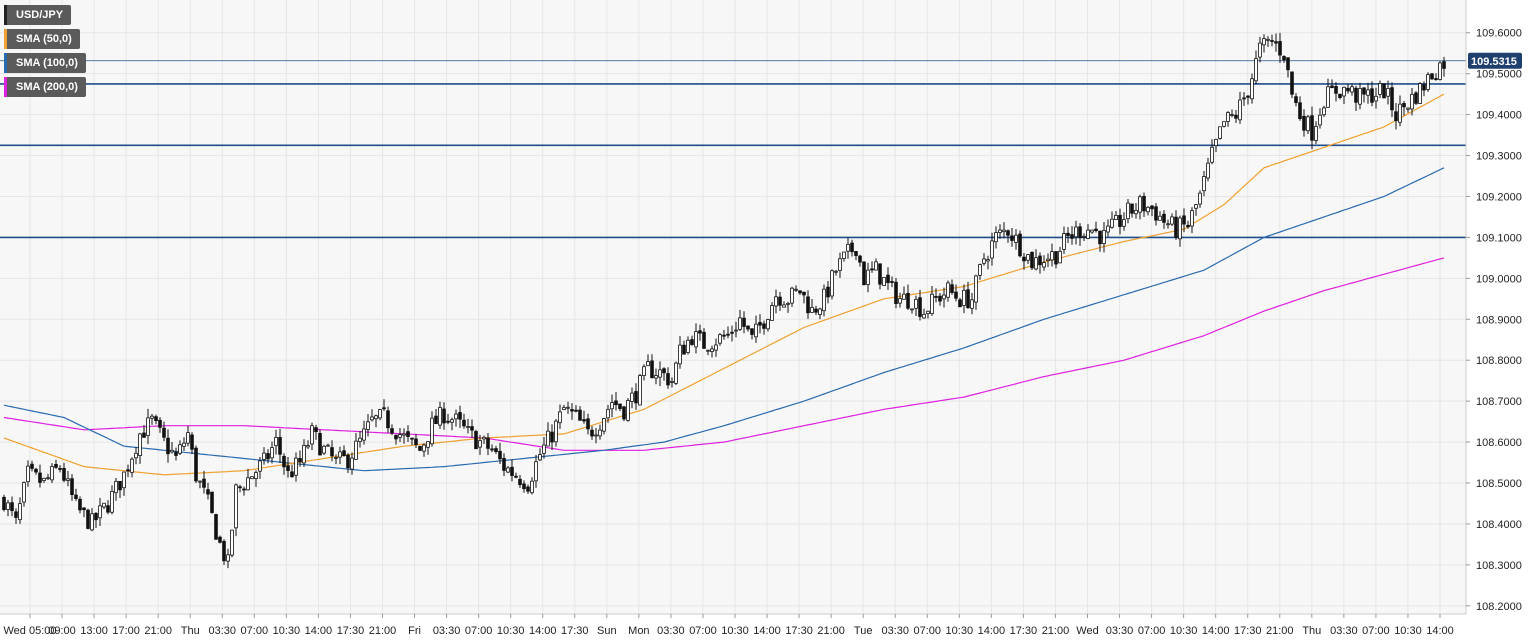 Image resolution: width=1536 pixels, height=641 pixels. I want to click on legend-label: SMA (200,0), so click(47, 87).